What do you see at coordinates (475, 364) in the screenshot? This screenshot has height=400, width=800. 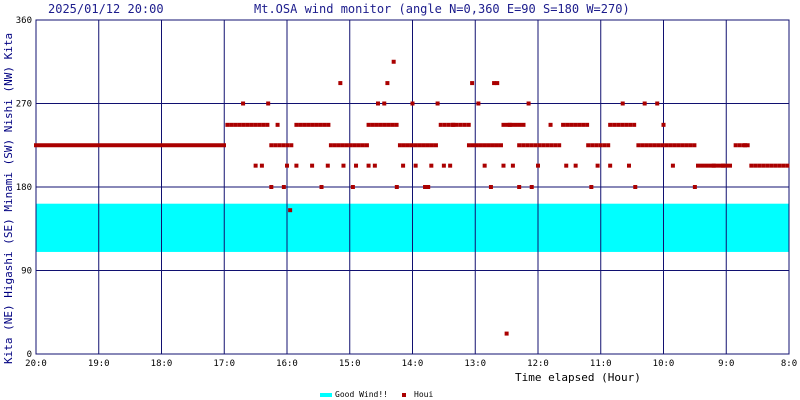 I see `x-tick-label: 13:0` at bounding box center [475, 364].